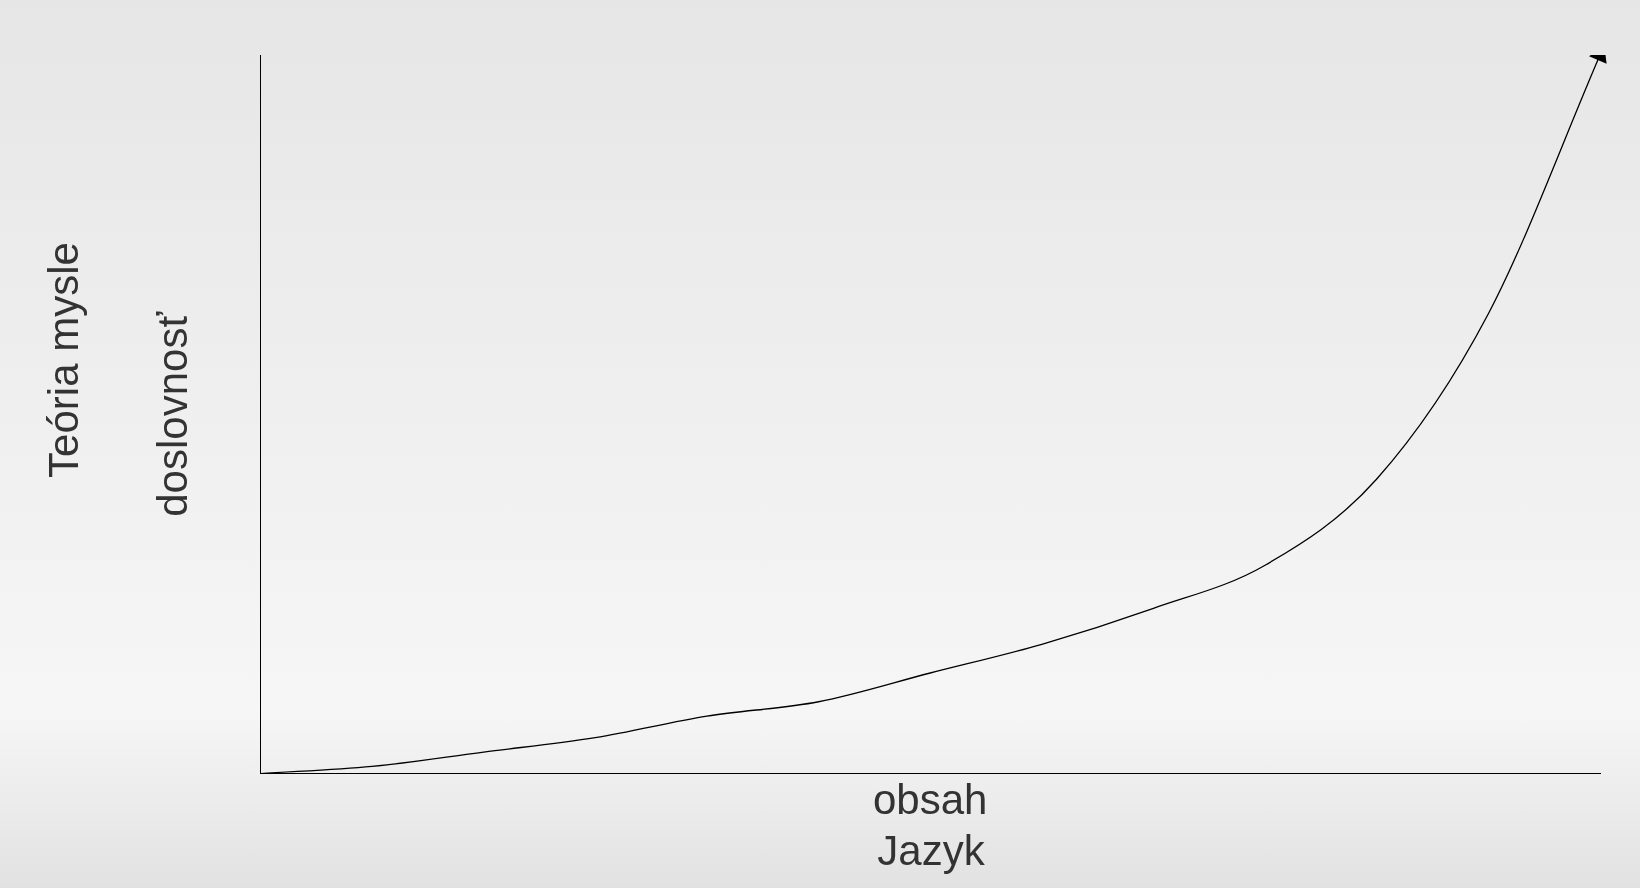 The image size is (1640, 888). What do you see at coordinates (930, 800) in the screenshot?
I see `x-axis-title: obsah` at bounding box center [930, 800].